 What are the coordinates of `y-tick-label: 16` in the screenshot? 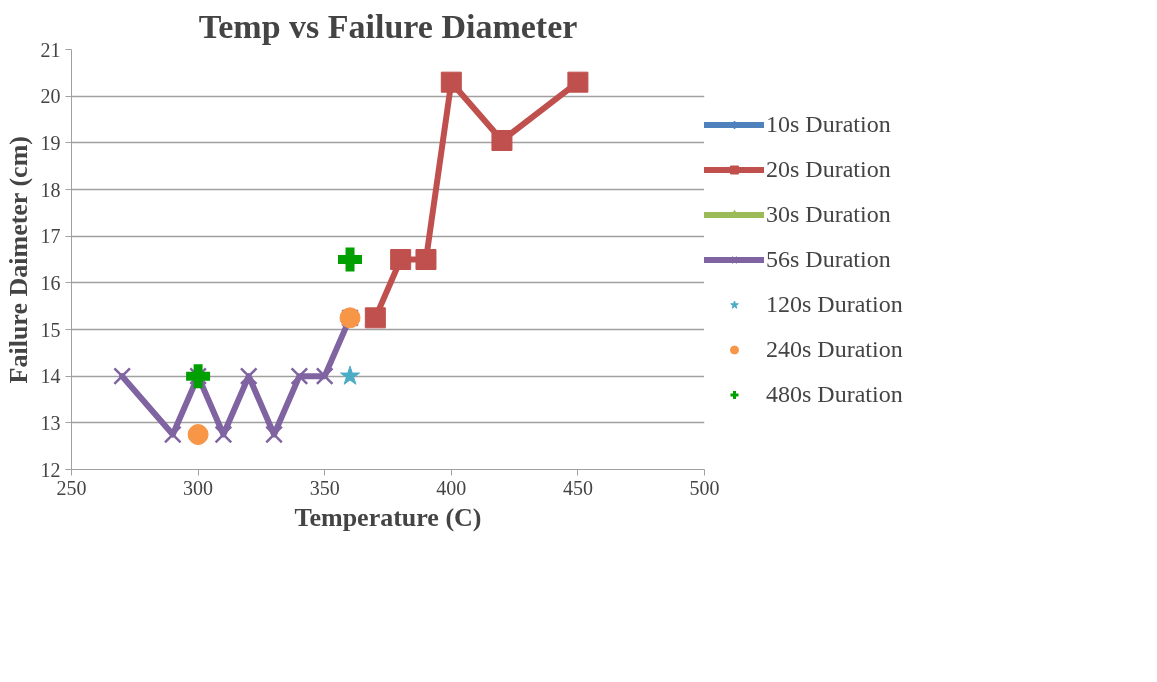 It's located at (50, 282).